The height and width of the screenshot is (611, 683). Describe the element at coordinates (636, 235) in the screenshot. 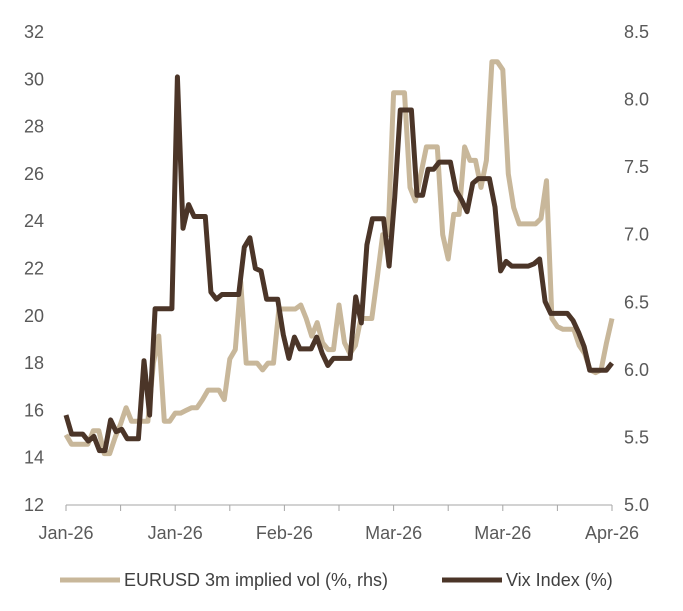

I see `right-y-tick-label: 7.0` at that location.